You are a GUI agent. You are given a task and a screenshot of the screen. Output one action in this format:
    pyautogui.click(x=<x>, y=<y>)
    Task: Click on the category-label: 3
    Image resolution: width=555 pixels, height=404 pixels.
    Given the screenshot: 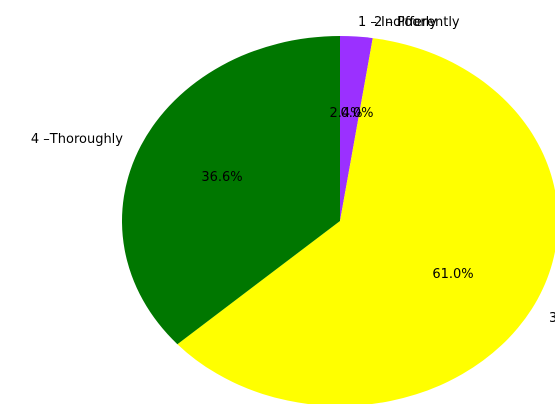 What is the action you would take?
    pyautogui.click(x=552, y=318)
    